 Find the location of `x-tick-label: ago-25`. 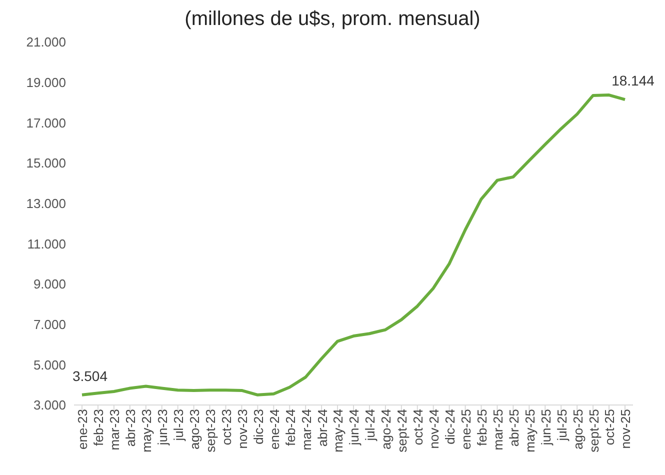

x-tick-label: ago-25 is located at coordinates (578, 429).